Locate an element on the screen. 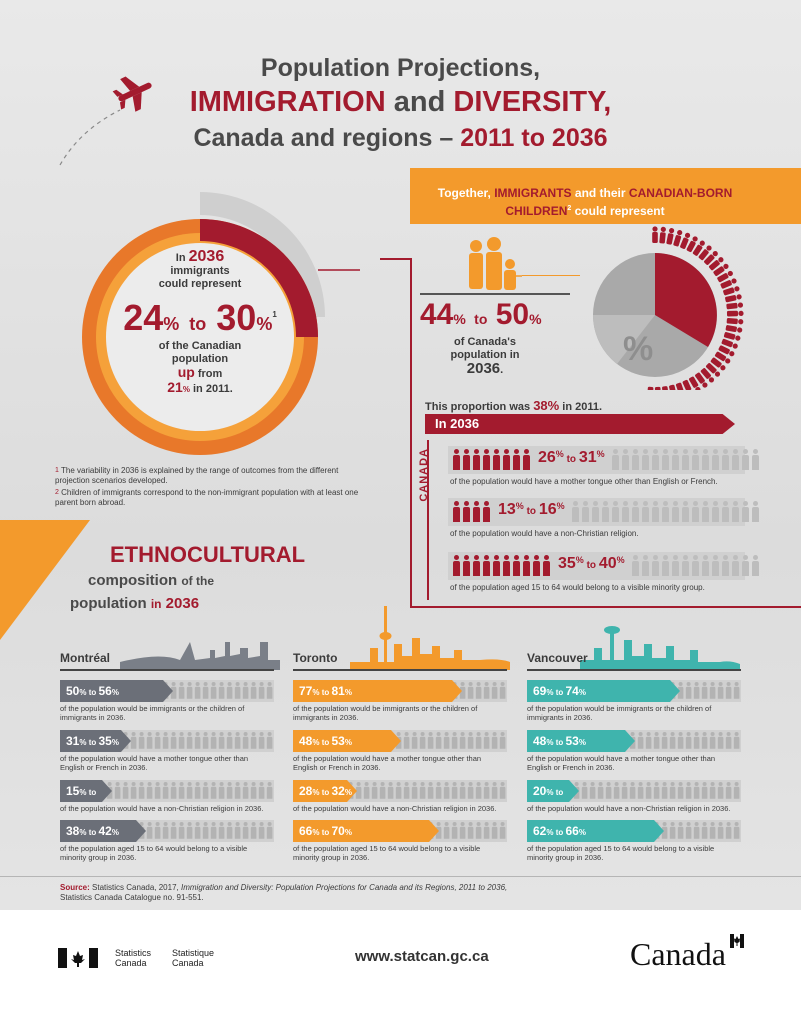 Image resolution: width=801 pixels, height=1024 pixels. pct-sign-2: % is located at coordinates (264, 324).